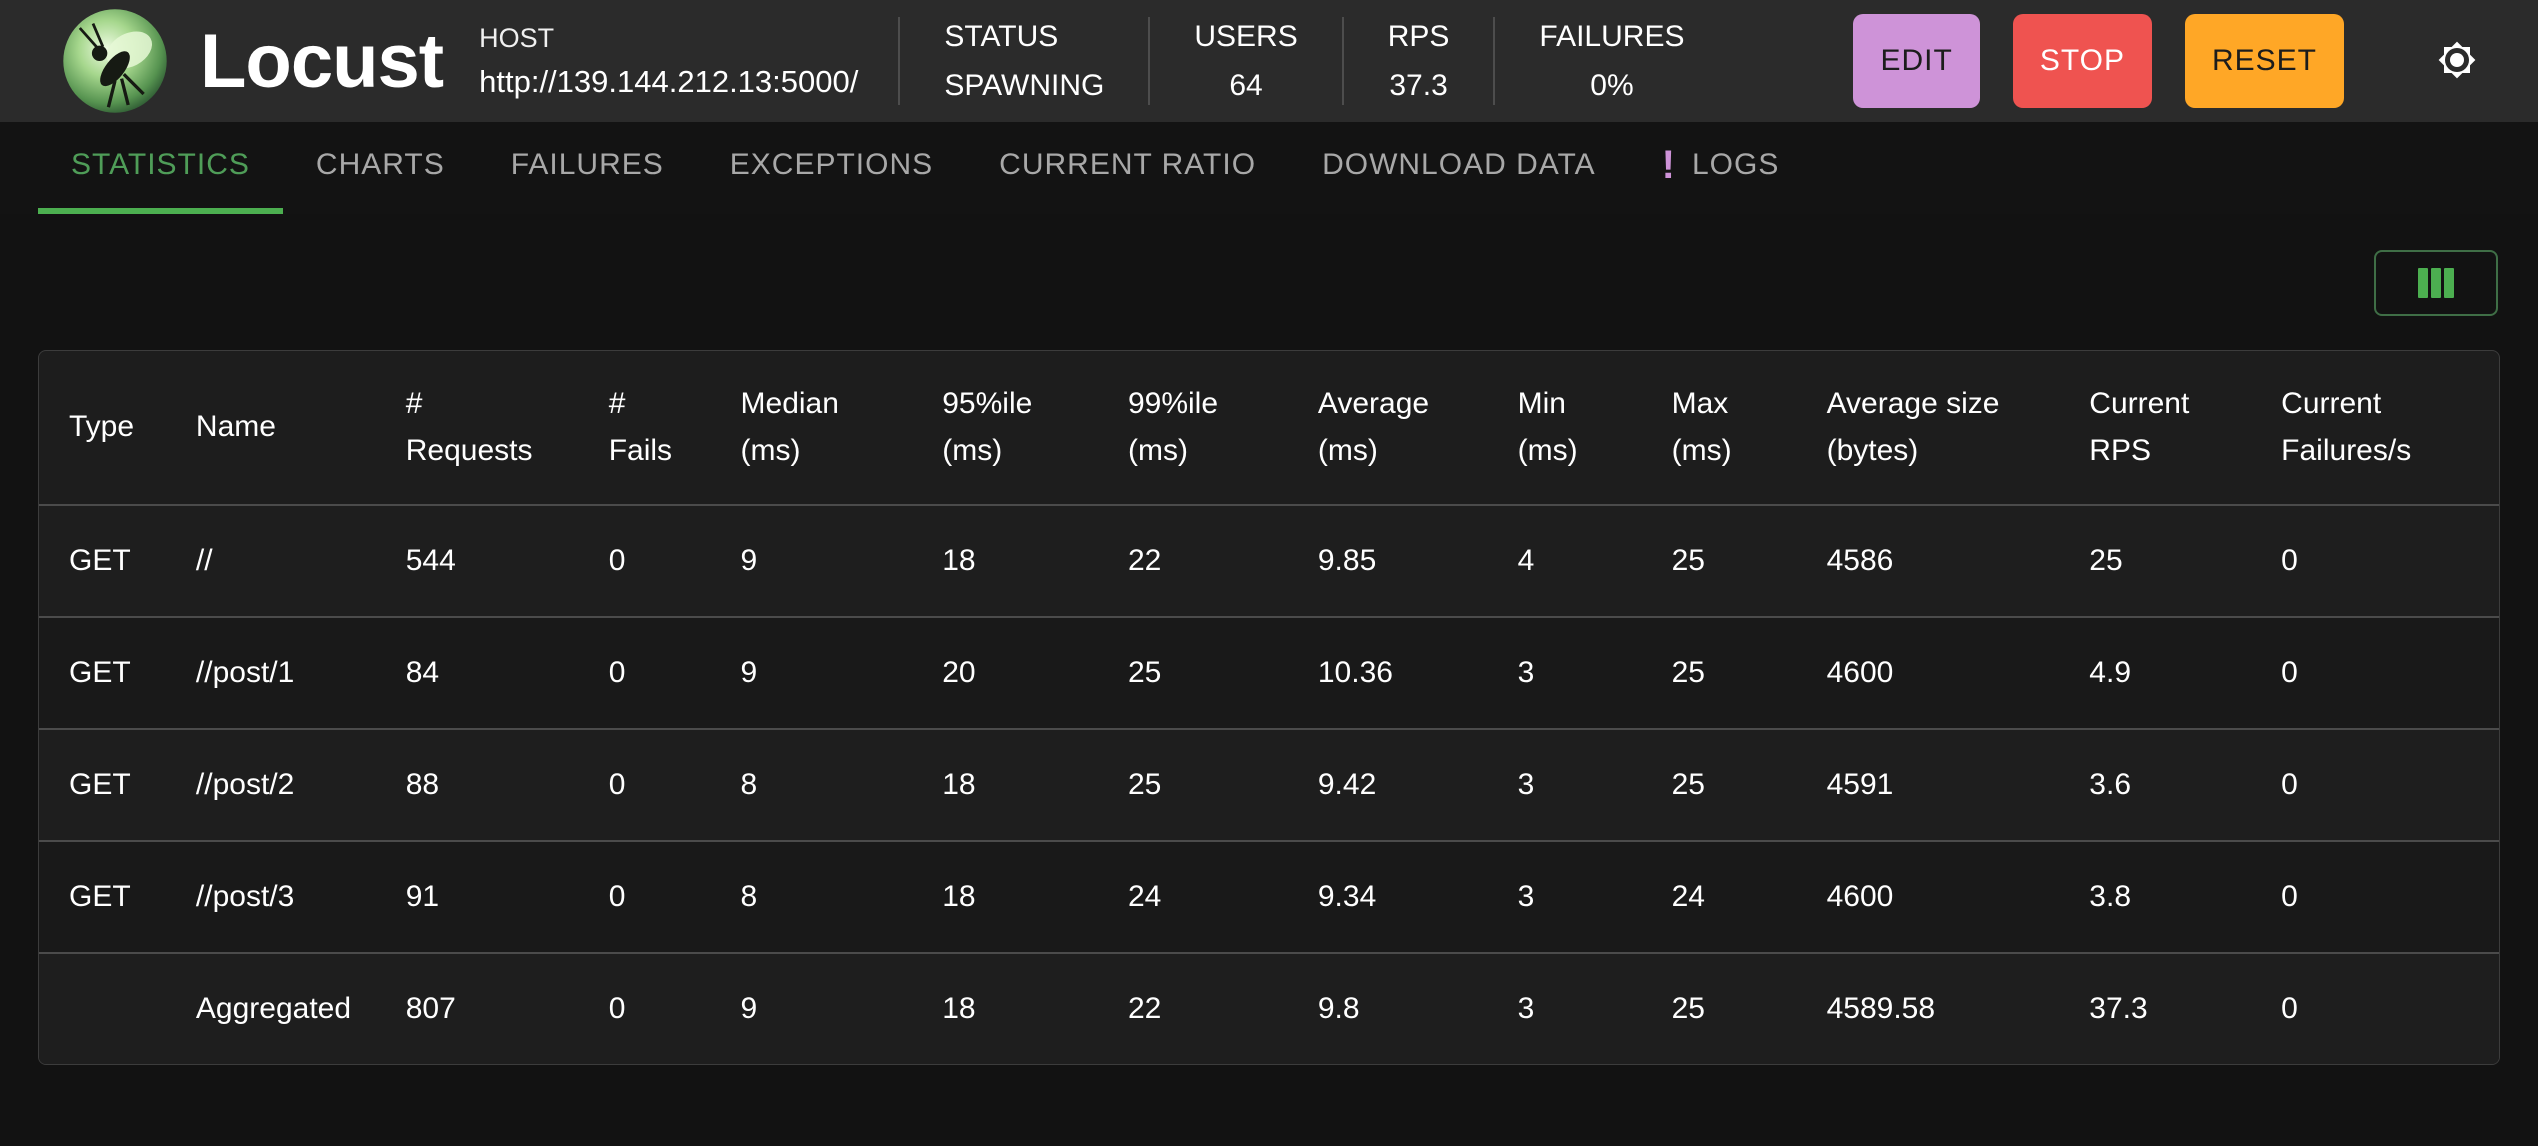 Image resolution: width=2538 pixels, height=1146 pixels. What do you see at coordinates (1355, 672) in the screenshot?
I see `cell-average: 10.36` at bounding box center [1355, 672].